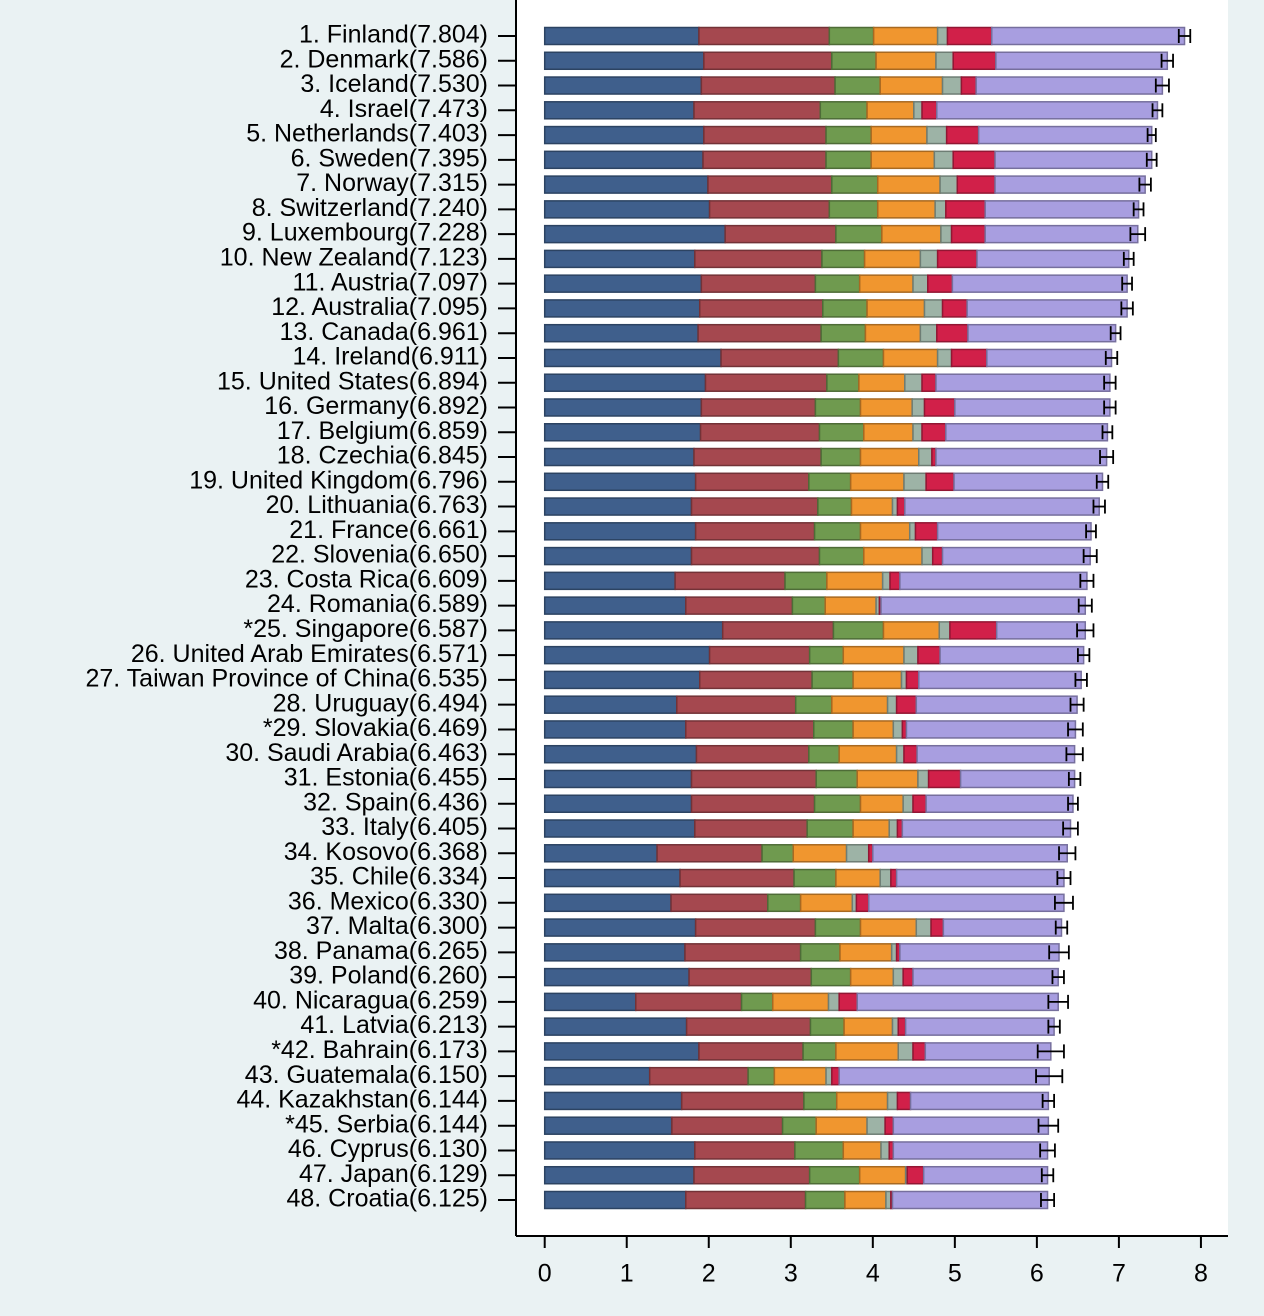 This screenshot has height=1316, width=1264. I want to click on y-tick-label: 36. Mexico(6.330), so click(388, 901).